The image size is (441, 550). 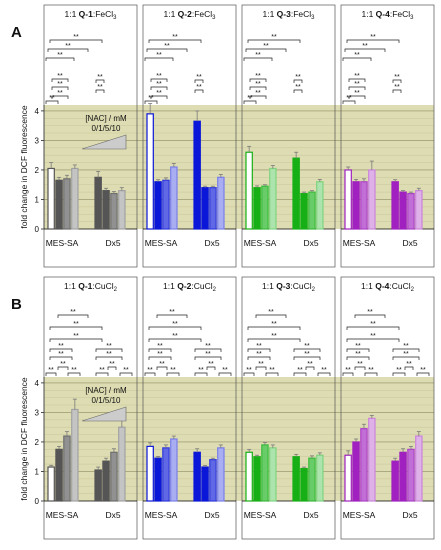 I want to click on significance-brackets: ****************** ** ******, so click(x=287, y=342).